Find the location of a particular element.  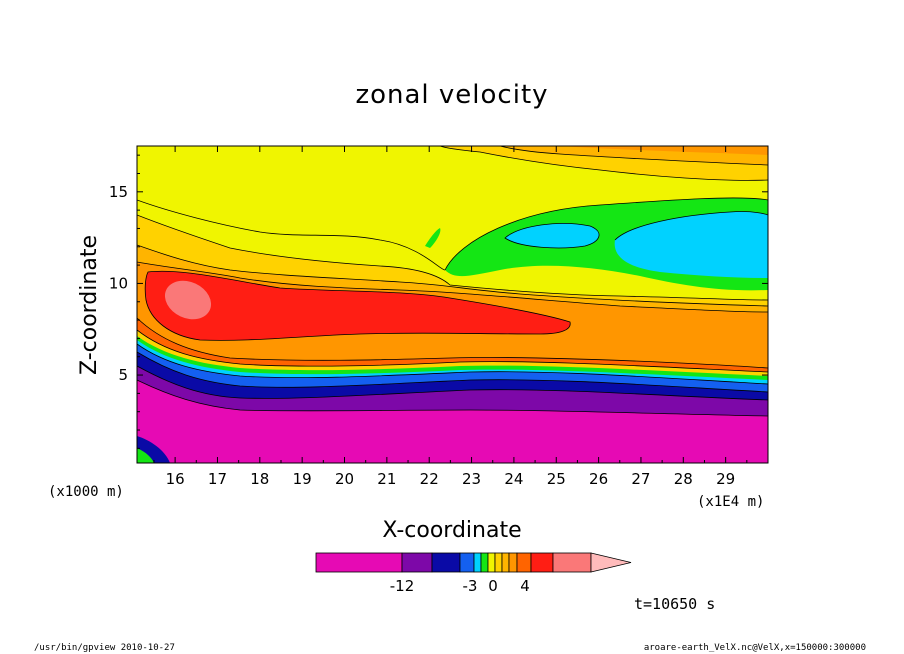

x-tick-label: 19 is located at coordinates (302, 479).